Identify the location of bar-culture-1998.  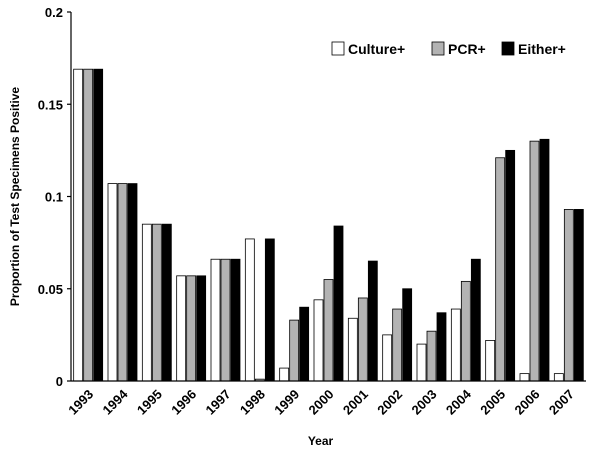
(249, 310).